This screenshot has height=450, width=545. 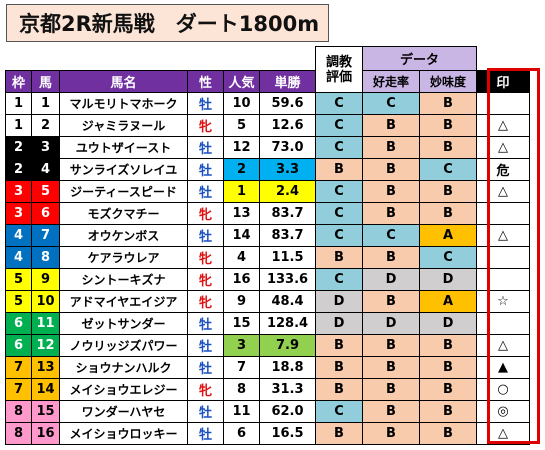 I want to click on table-row: 4 7 オウケンボス牡 14 83.7 C C A △, so click(x=267, y=235).